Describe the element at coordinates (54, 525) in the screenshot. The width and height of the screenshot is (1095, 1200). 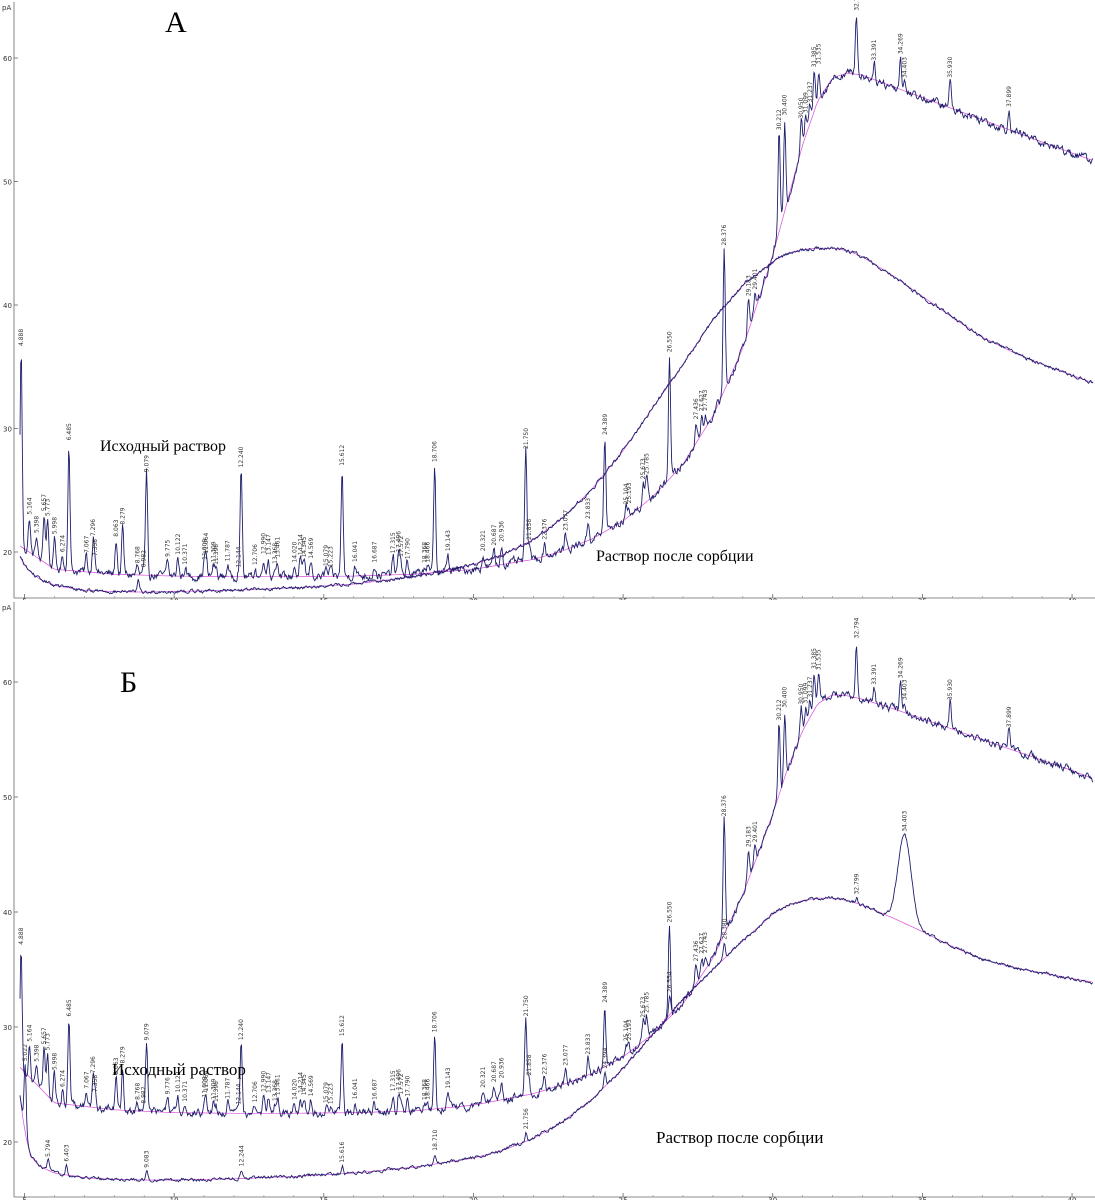
I see `peak-label: 5.998` at that location.